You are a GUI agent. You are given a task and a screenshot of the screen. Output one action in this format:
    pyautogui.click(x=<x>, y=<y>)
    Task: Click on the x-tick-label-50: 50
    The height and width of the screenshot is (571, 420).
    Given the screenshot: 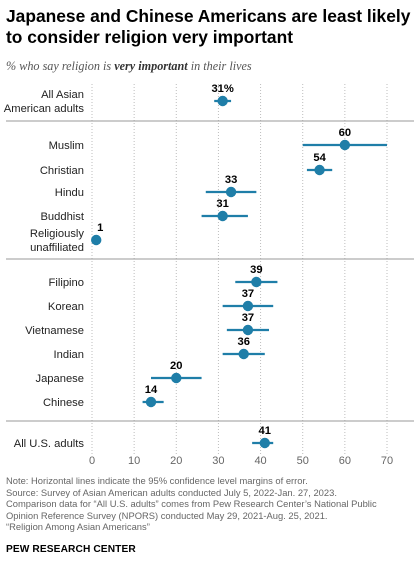 What is the action you would take?
    pyautogui.click(x=303, y=461)
    